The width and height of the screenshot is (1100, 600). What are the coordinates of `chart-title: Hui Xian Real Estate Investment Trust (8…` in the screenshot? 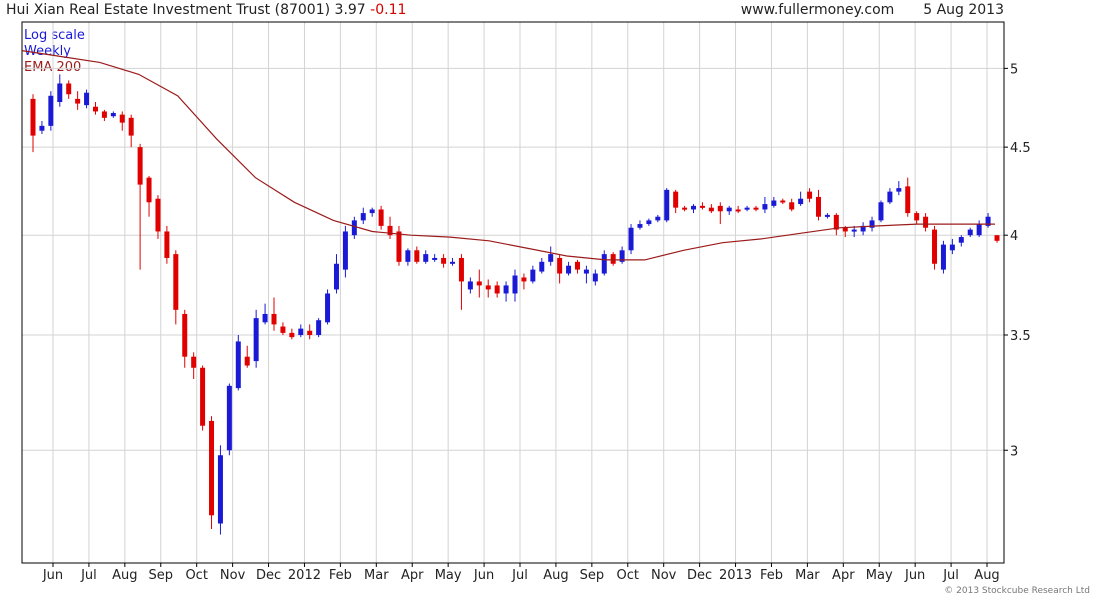 It's located at (206, 10).